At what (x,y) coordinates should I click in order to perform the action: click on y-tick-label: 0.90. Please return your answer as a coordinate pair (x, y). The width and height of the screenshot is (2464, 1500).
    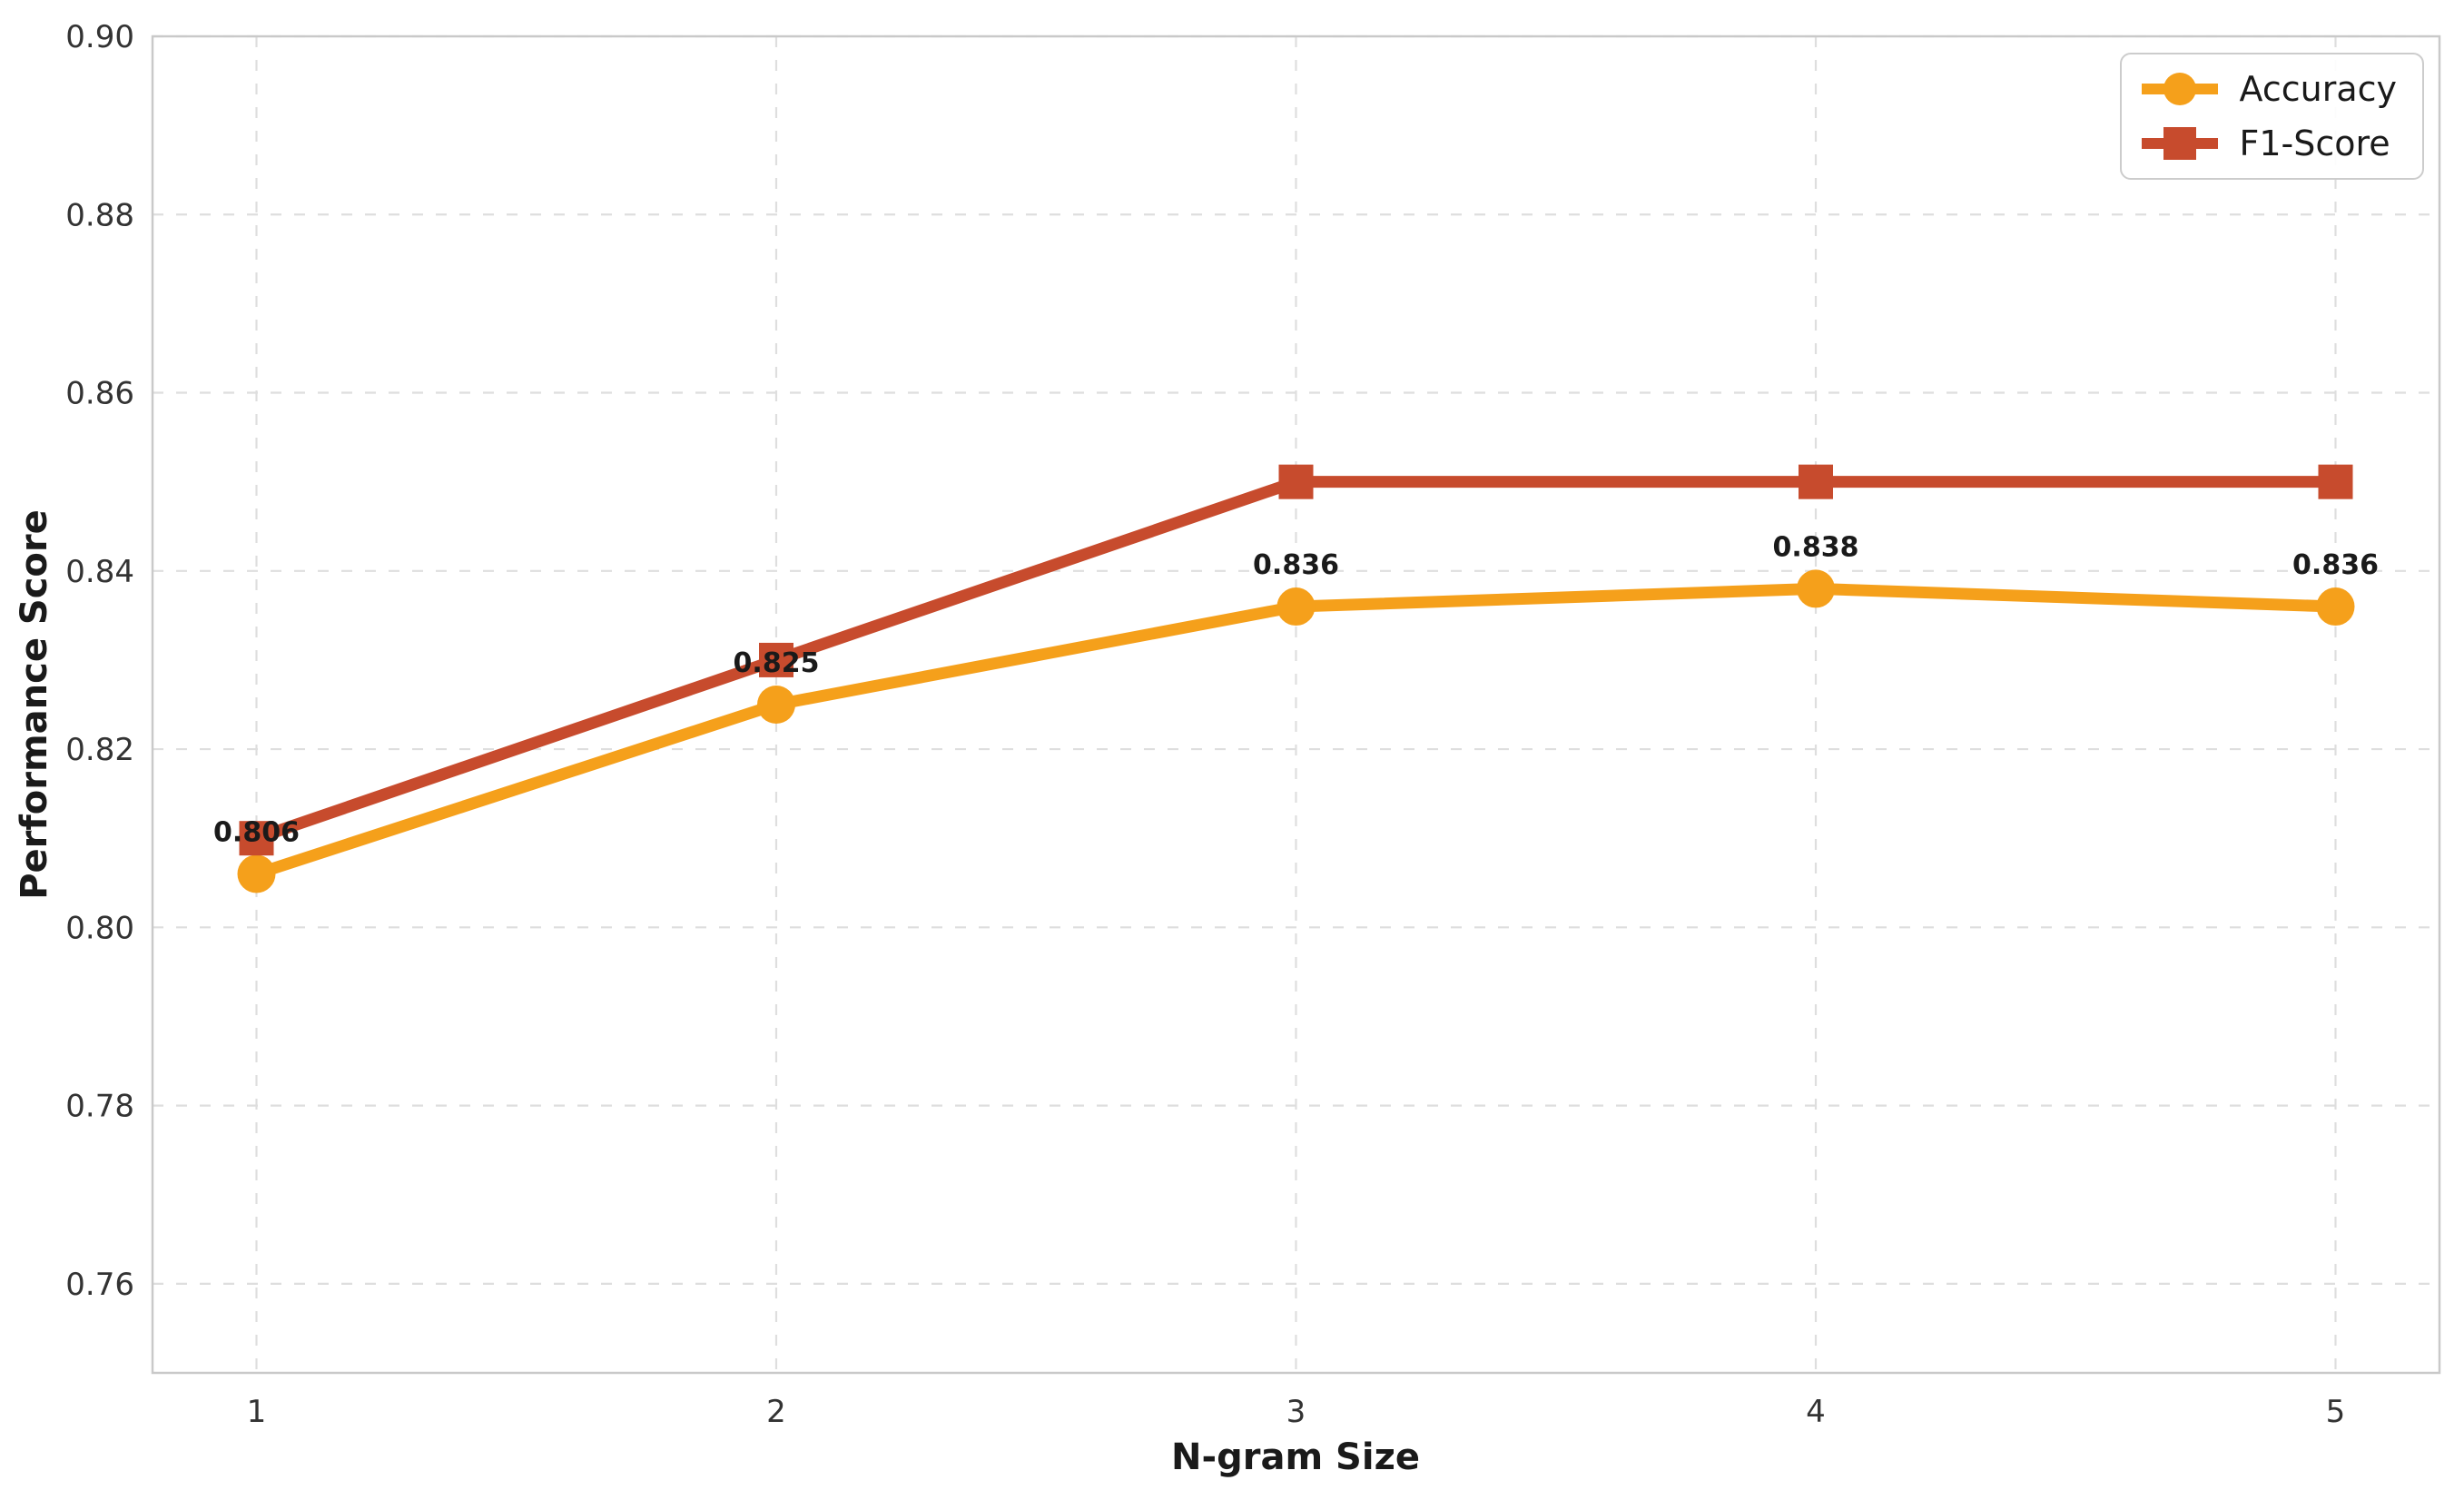
    Looking at the image, I should click on (99, 37).